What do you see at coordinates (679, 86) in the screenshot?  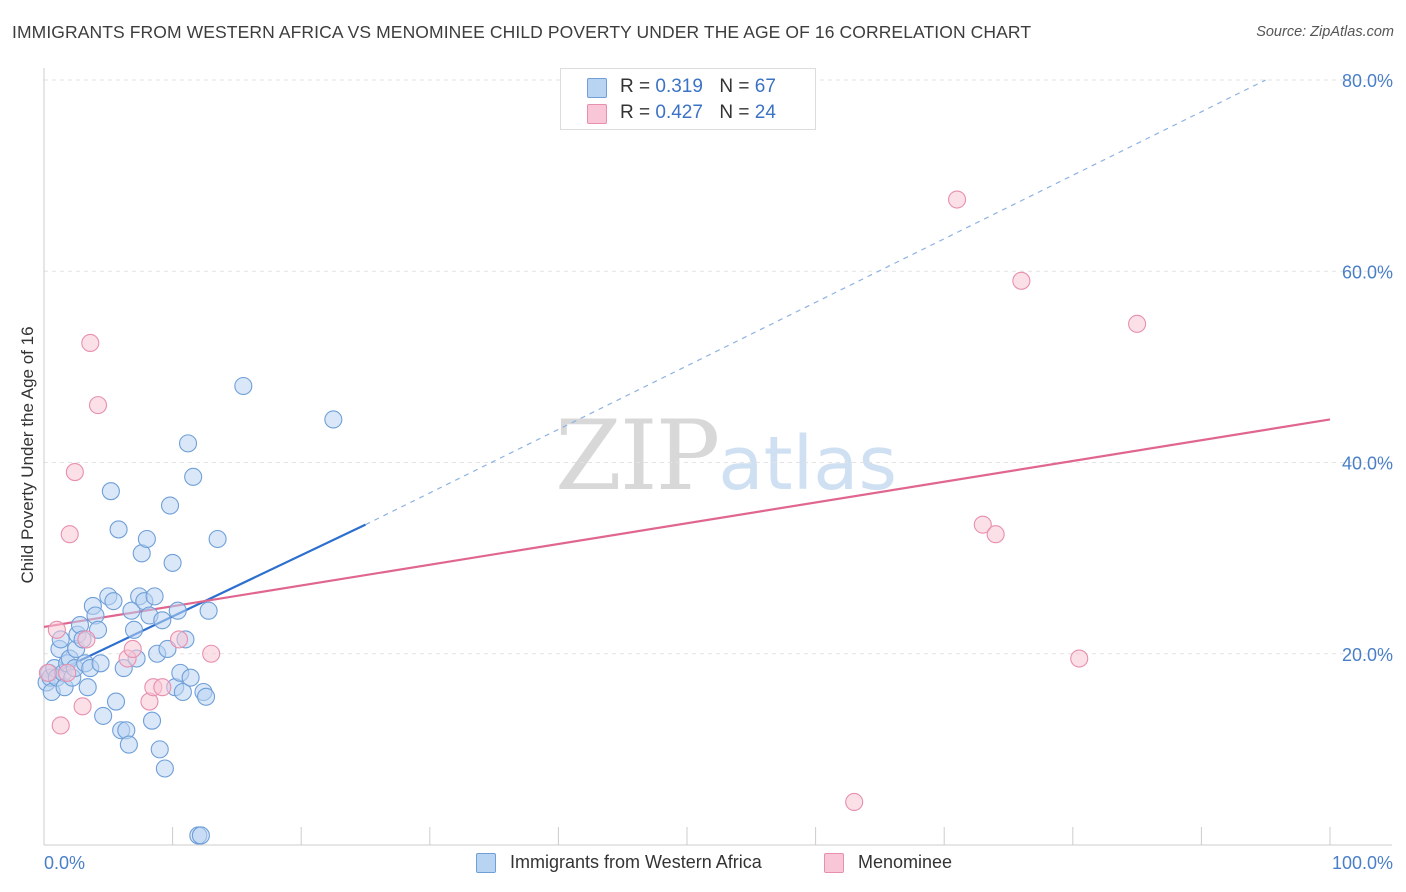 I see `r-value: 0.319` at bounding box center [679, 86].